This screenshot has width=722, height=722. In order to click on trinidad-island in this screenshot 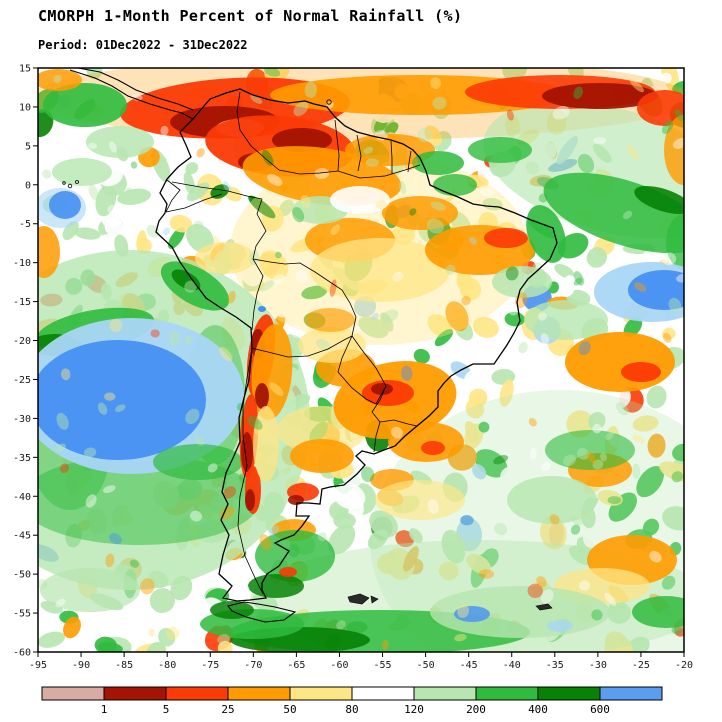, I will do `click(329, 102)`.